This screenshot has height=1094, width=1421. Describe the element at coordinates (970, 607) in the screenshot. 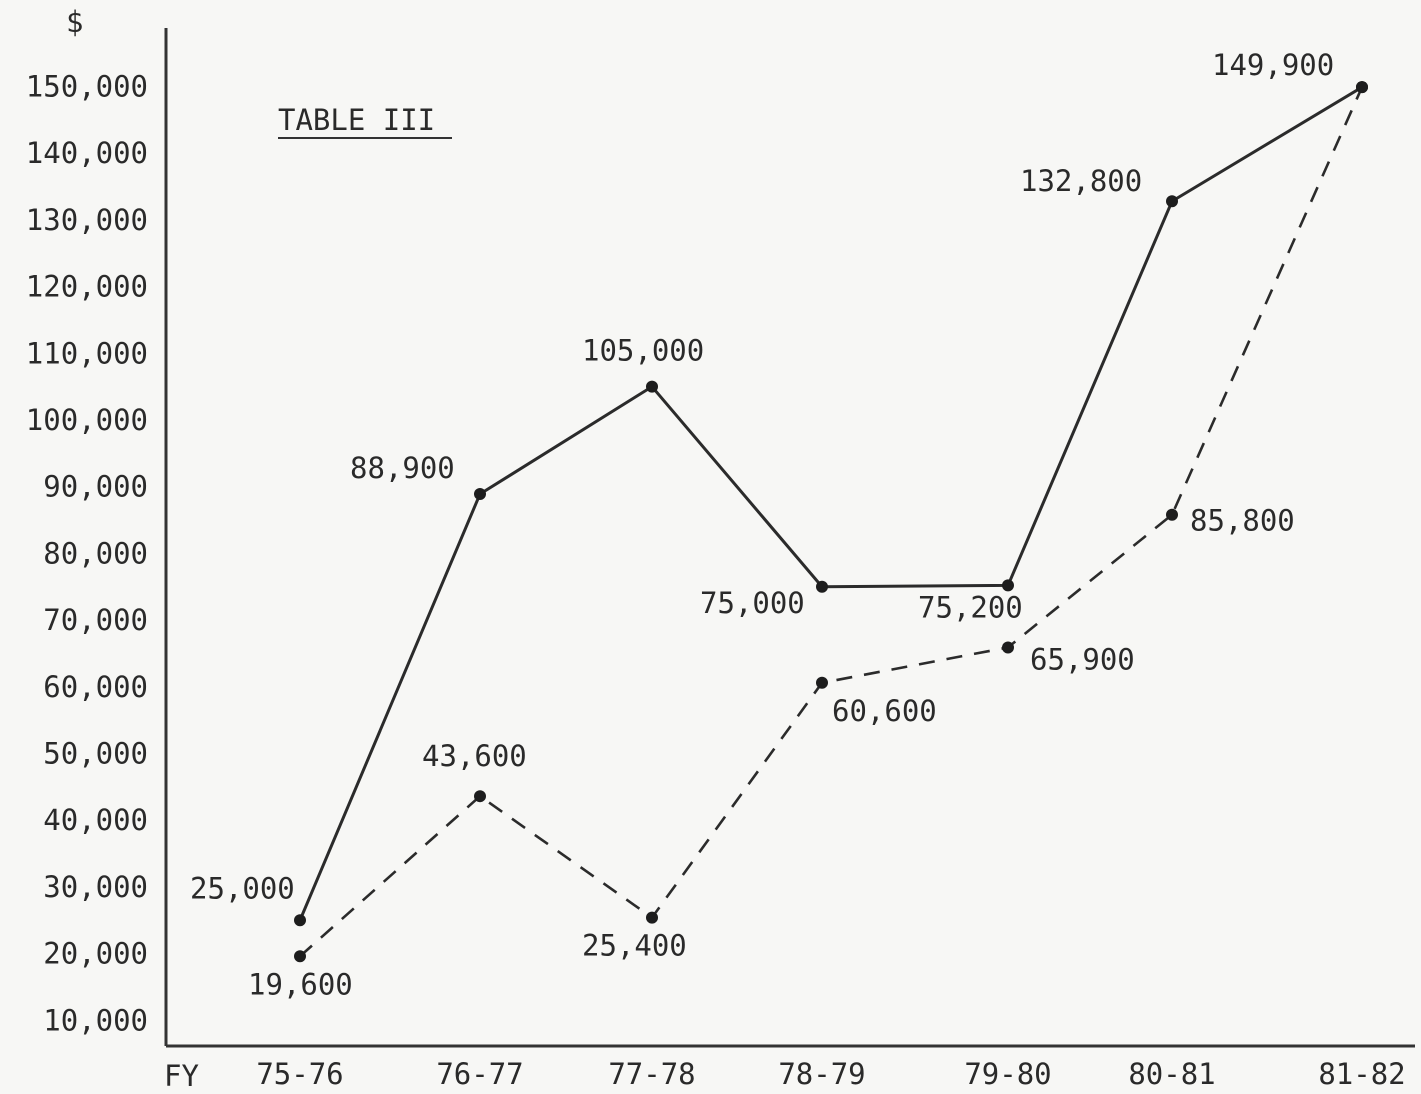

I see `data-label: 75,200` at that location.